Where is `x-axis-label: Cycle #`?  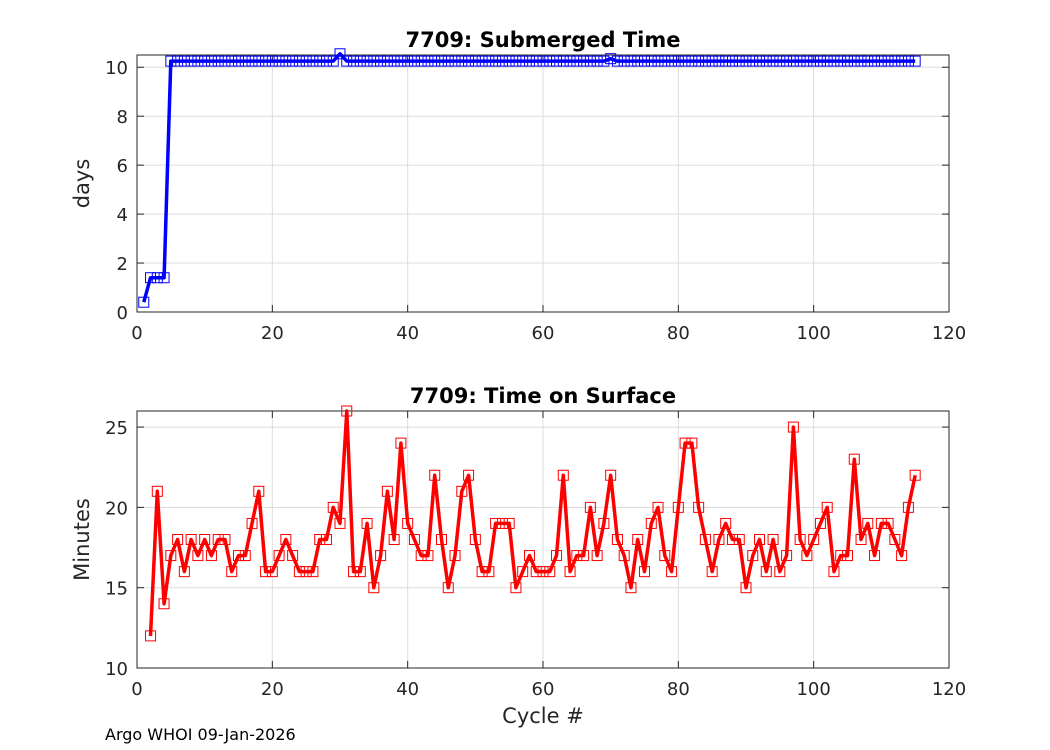
x-axis-label: Cycle # is located at coordinates (543, 716).